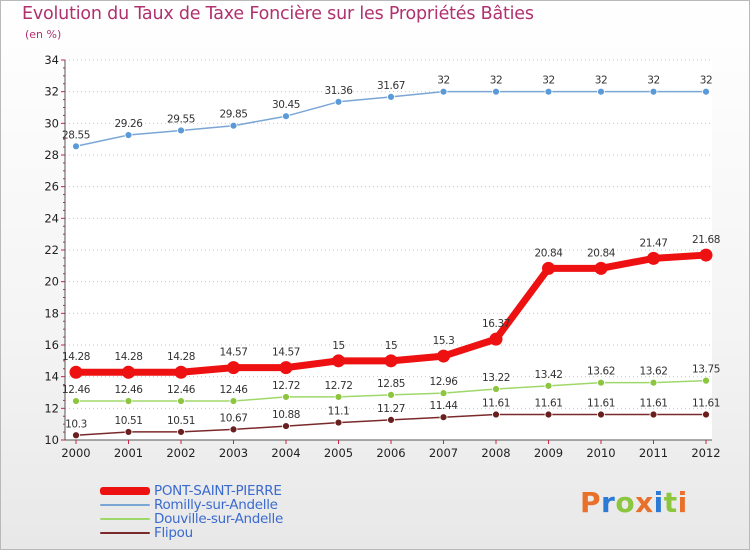 This screenshot has width=750, height=550. I want to click on legend-label: Douville-sur-Andelle, so click(218, 519).